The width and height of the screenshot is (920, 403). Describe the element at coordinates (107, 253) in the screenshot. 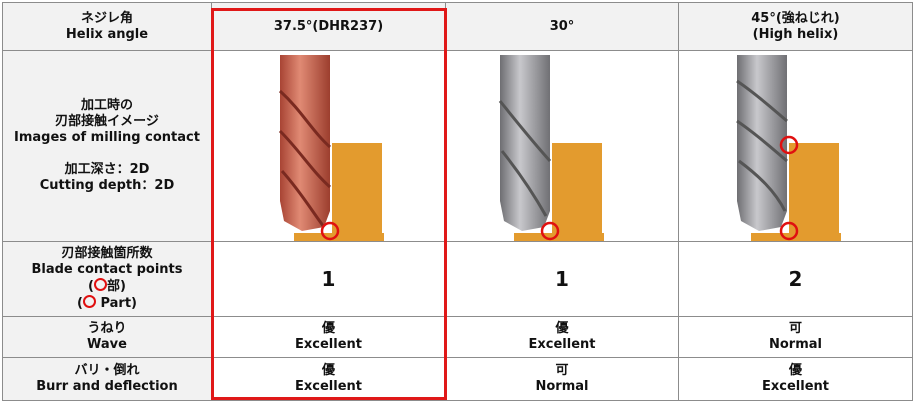

I see `text: 刃部接触箇所数` at that location.